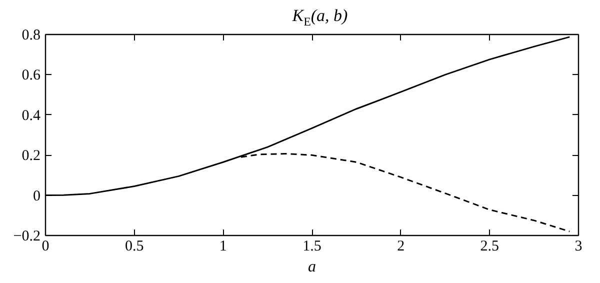 The width and height of the screenshot is (600, 283). What do you see at coordinates (36, 196) in the screenshot?
I see `y-tick-label: 0` at bounding box center [36, 196].